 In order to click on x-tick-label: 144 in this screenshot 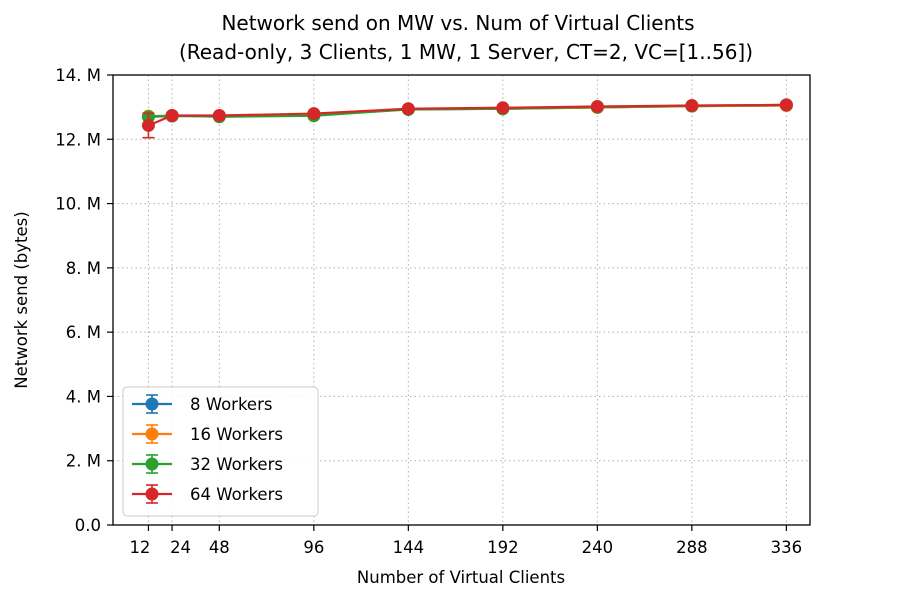, I will do `click(409, 547)`.